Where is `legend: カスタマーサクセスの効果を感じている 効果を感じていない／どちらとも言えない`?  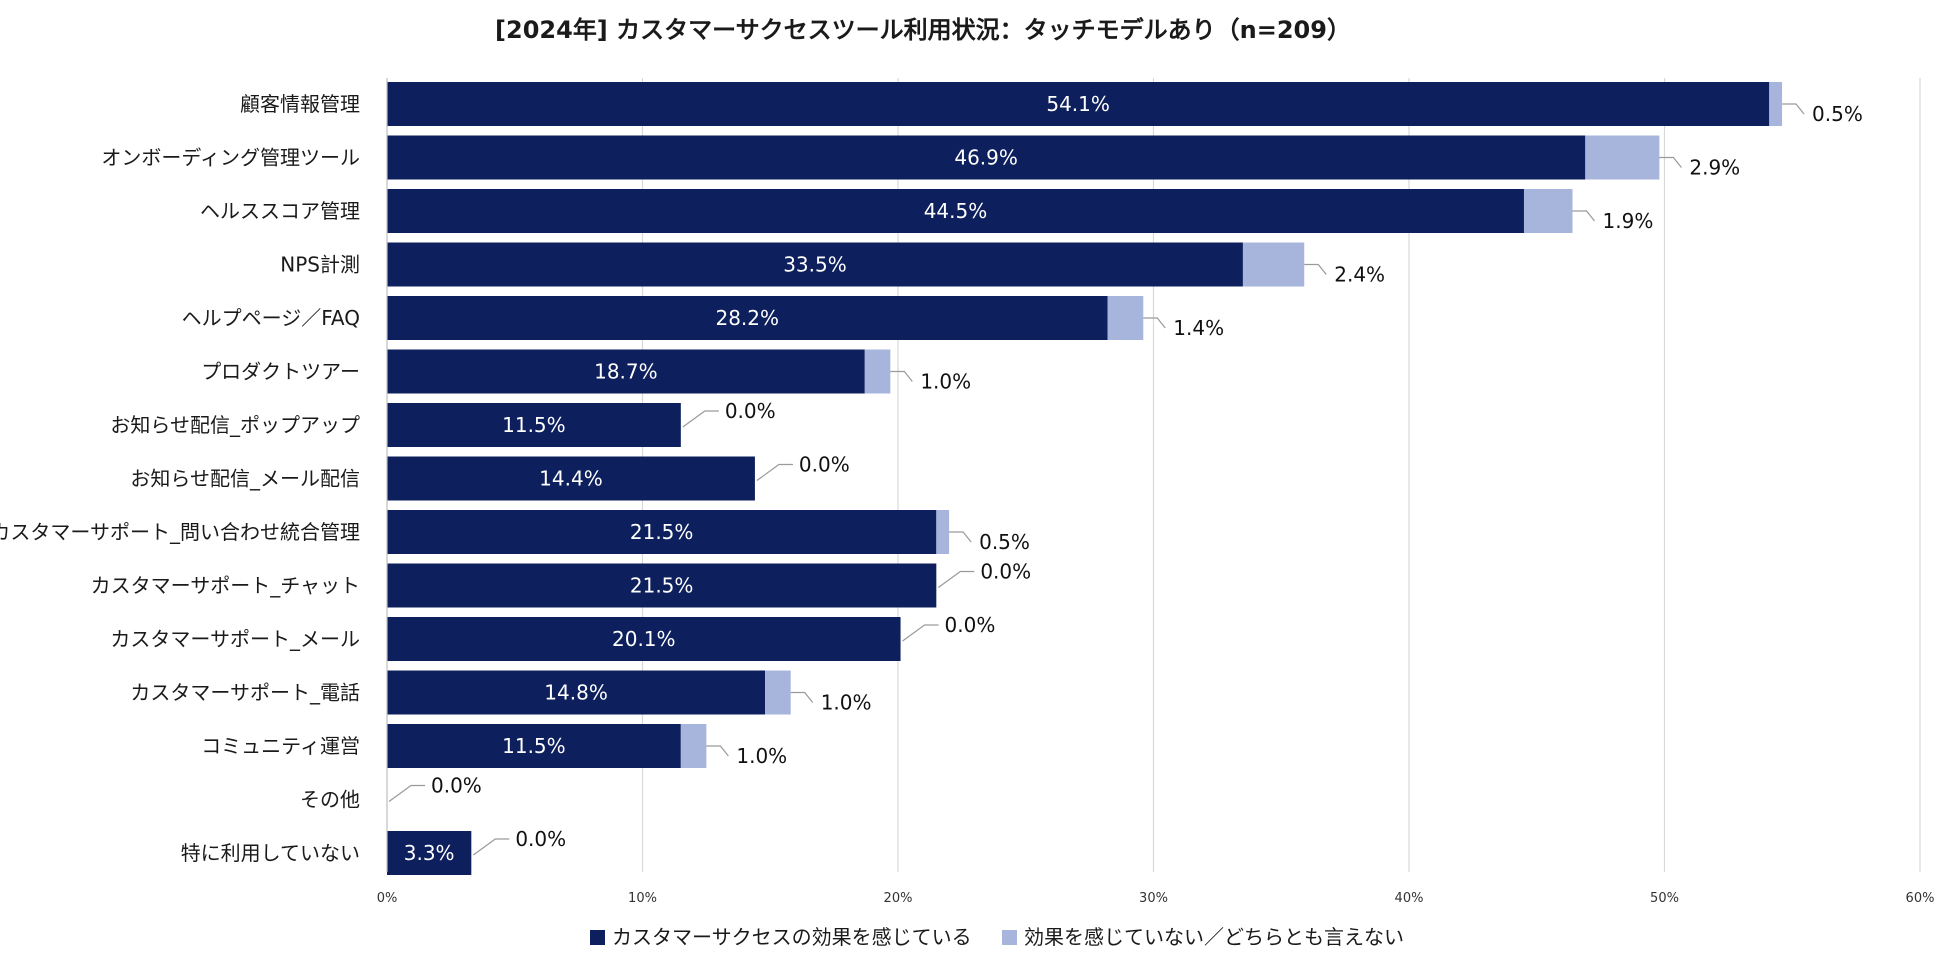
legend: カスタマーサクセスの効果を感じている 効果を感じていない／どちらとも言えない is located at coordinates (997, 937).